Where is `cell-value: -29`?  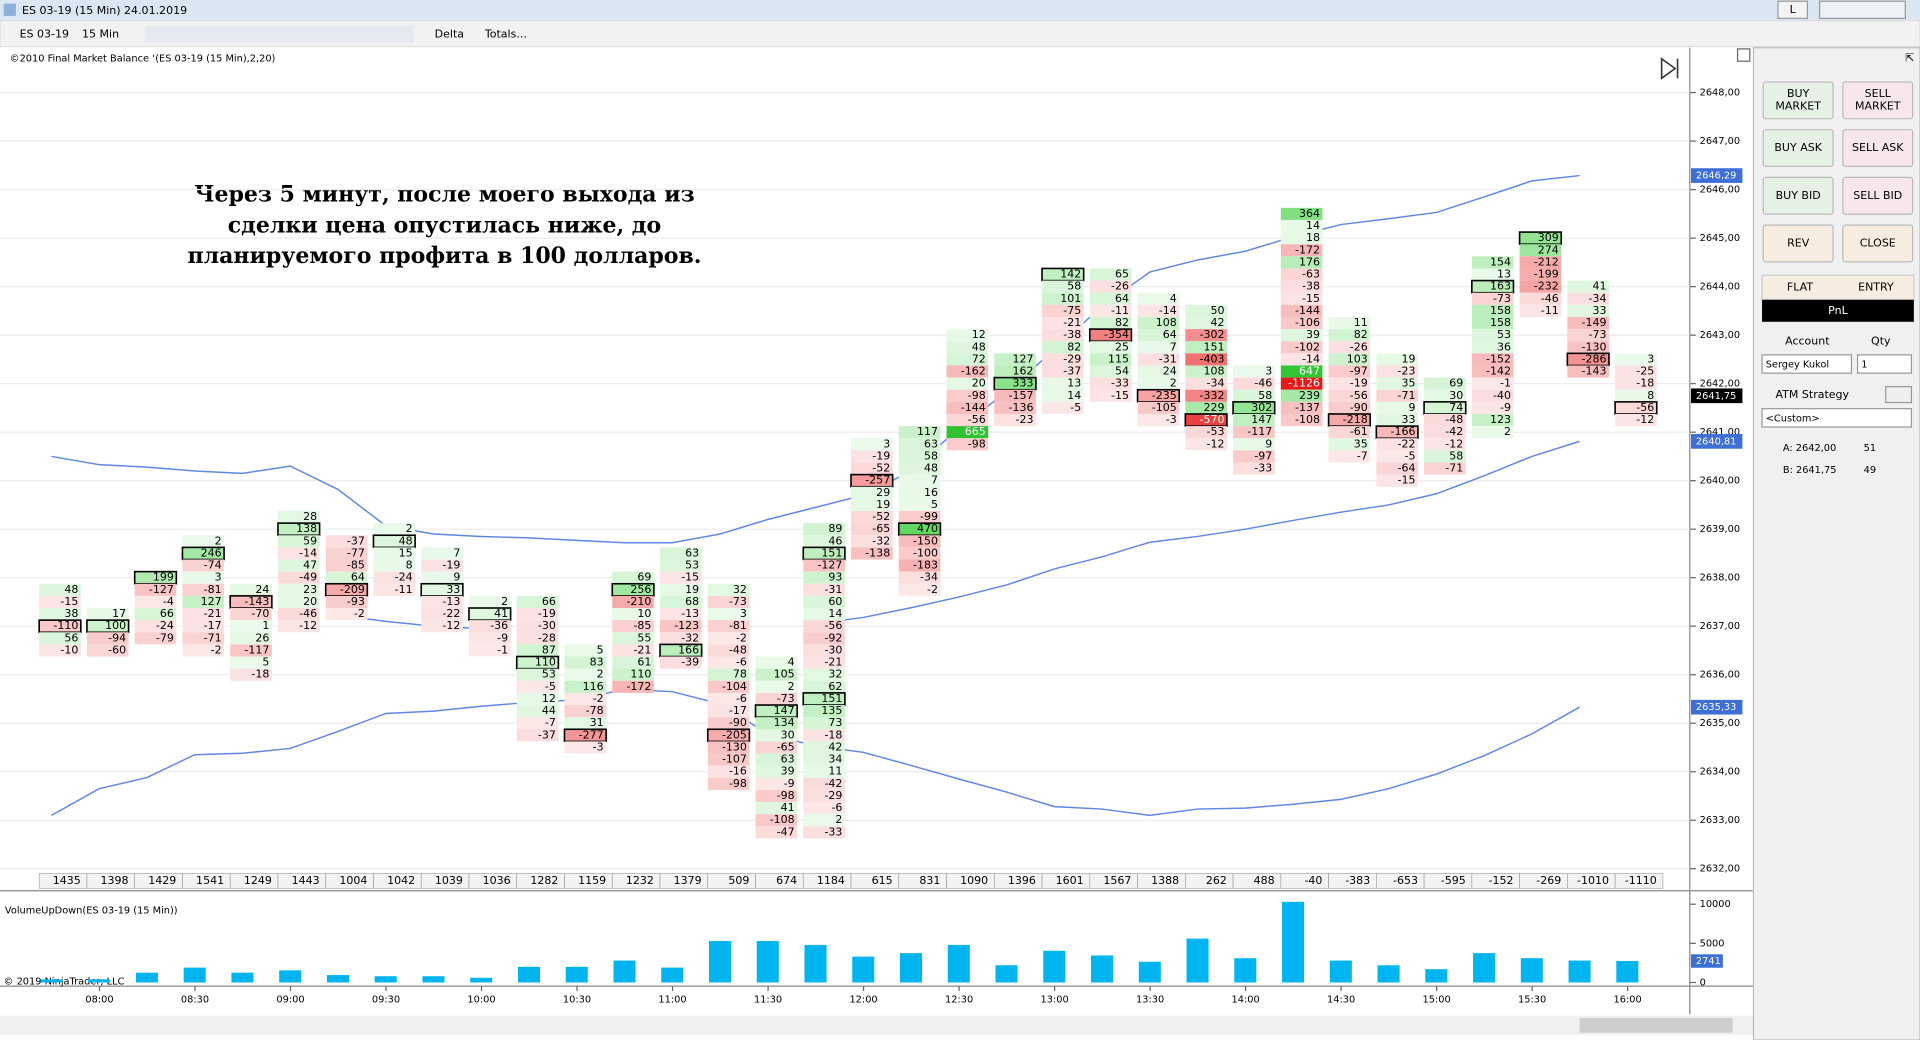
cell-value: -29 is located at coordinates (1072, 358).